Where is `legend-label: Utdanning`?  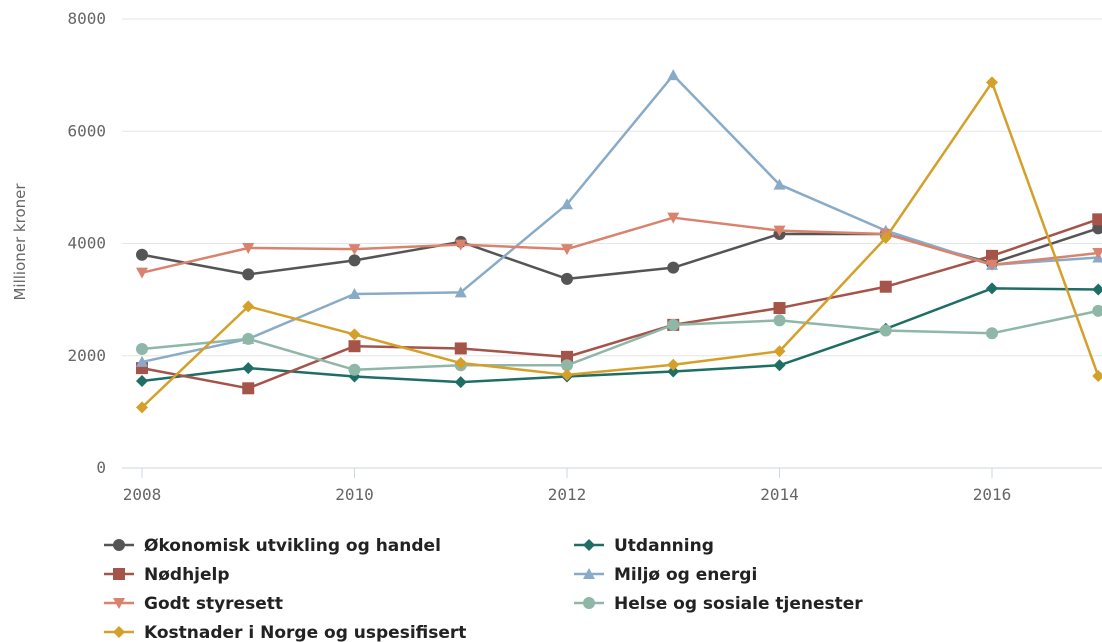 legend-label: Utdanning is located at coordinates (664, 546).